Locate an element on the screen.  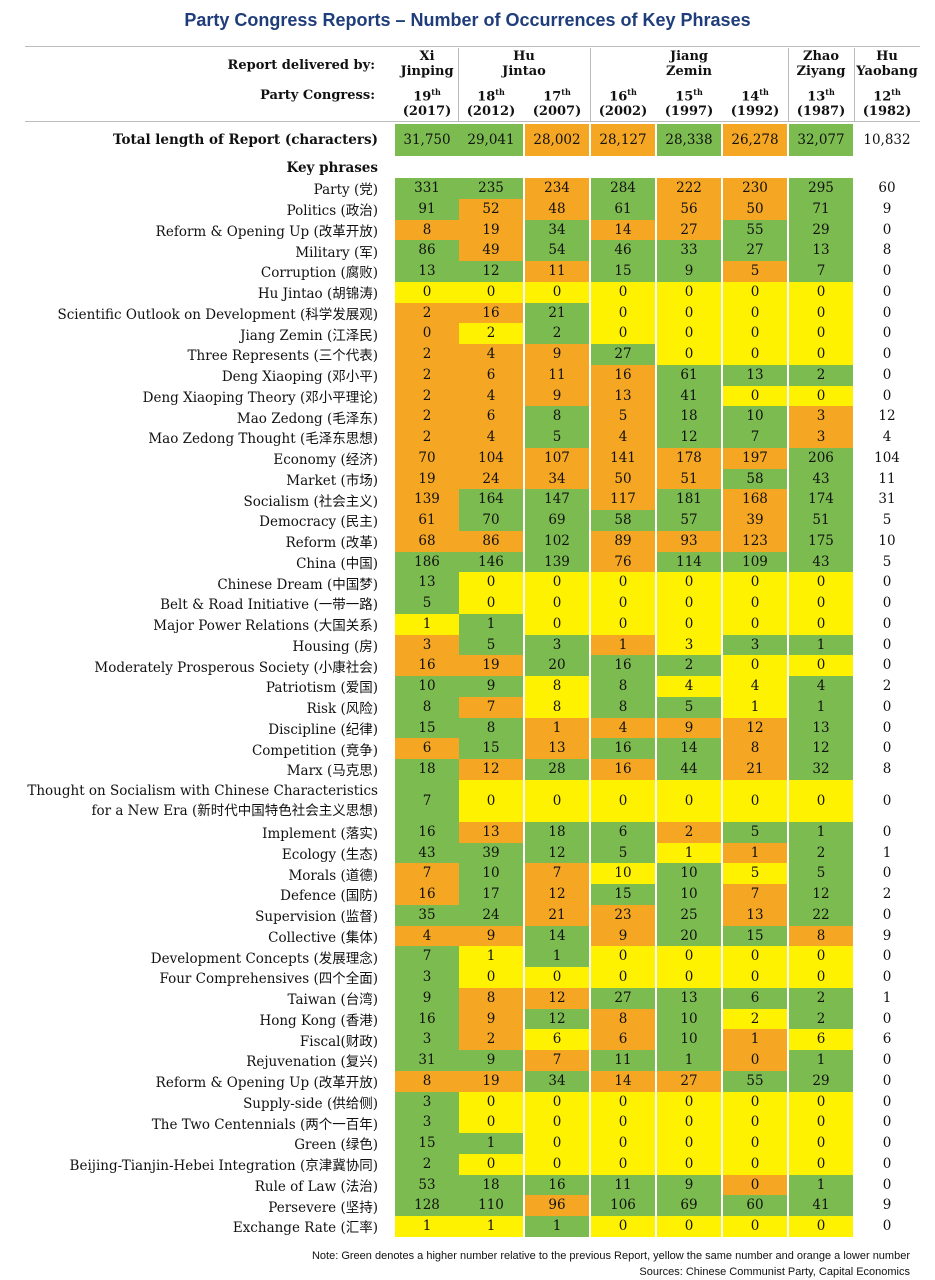
row-label-line: Defence (国防) is located at coordinates (329, 896).